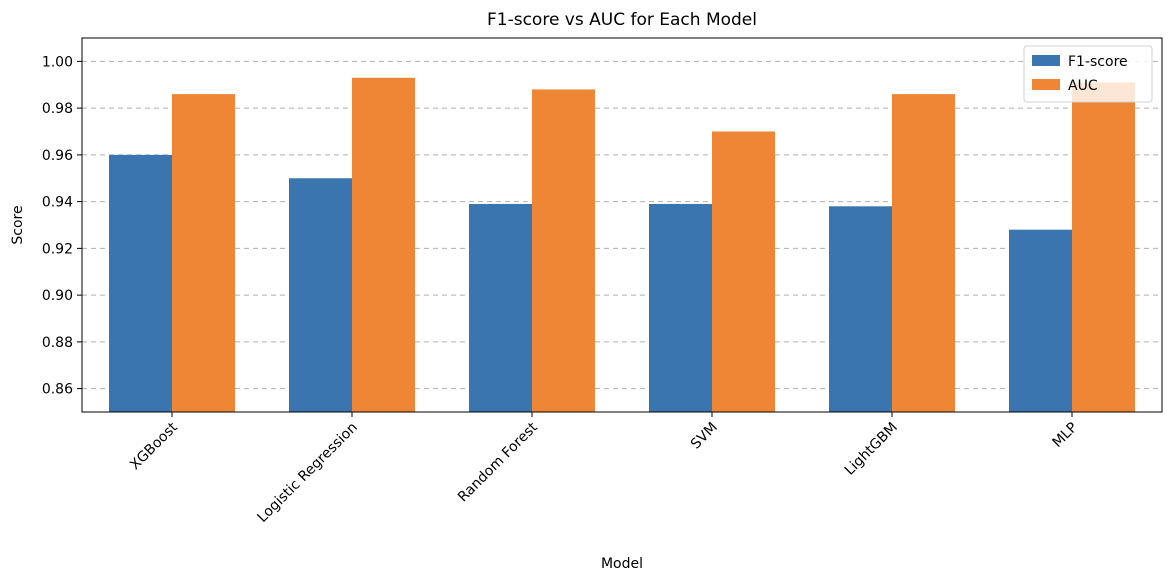 The width and height of the screenshot is (1170, 578). What do you see at coordinates (743, 271) in the screenshot?
I see `bar-auc-svm` at bounding box center [743, 271].